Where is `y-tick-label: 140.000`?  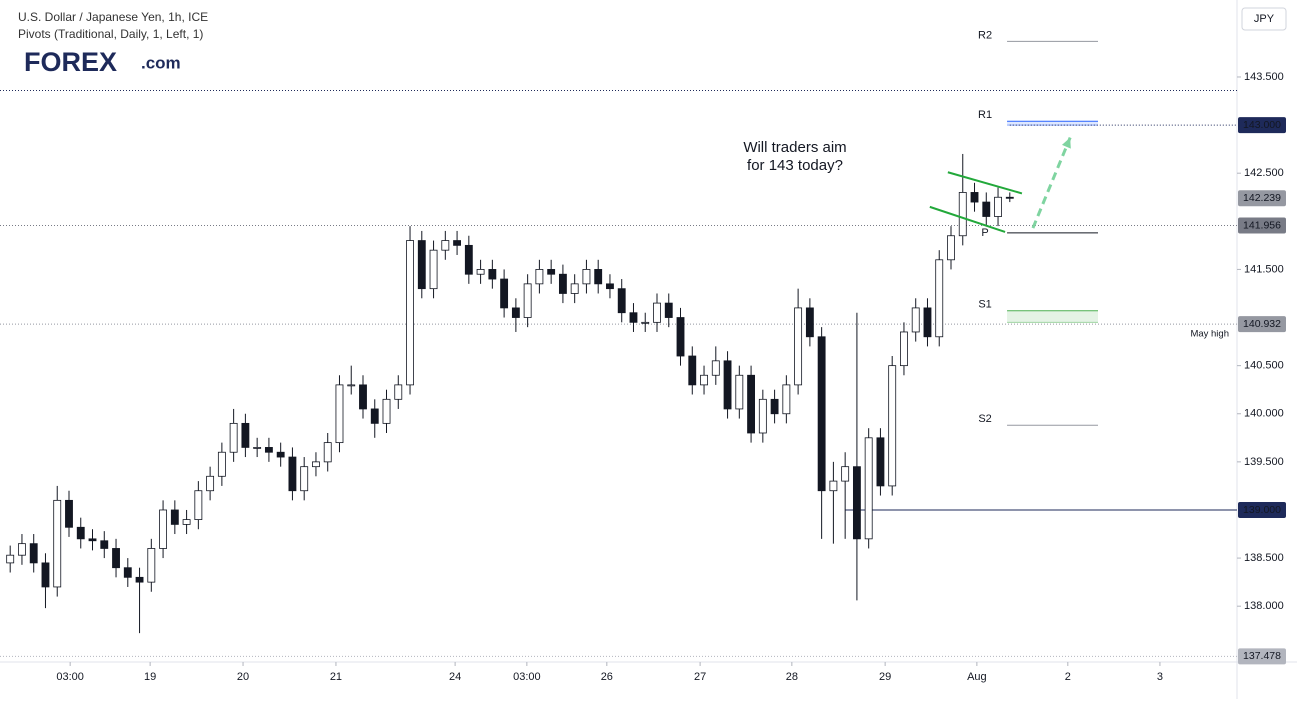 y-tick-label: 140.000 is located at coordinates (1264, 414).